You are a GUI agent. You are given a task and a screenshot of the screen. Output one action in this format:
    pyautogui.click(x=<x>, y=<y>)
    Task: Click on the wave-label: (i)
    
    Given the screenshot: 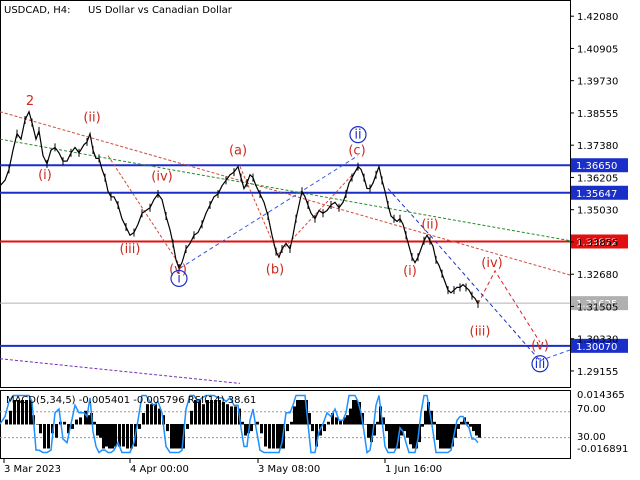 What is the action you would take?
    pyautogui.click(x=410, y=271)
    